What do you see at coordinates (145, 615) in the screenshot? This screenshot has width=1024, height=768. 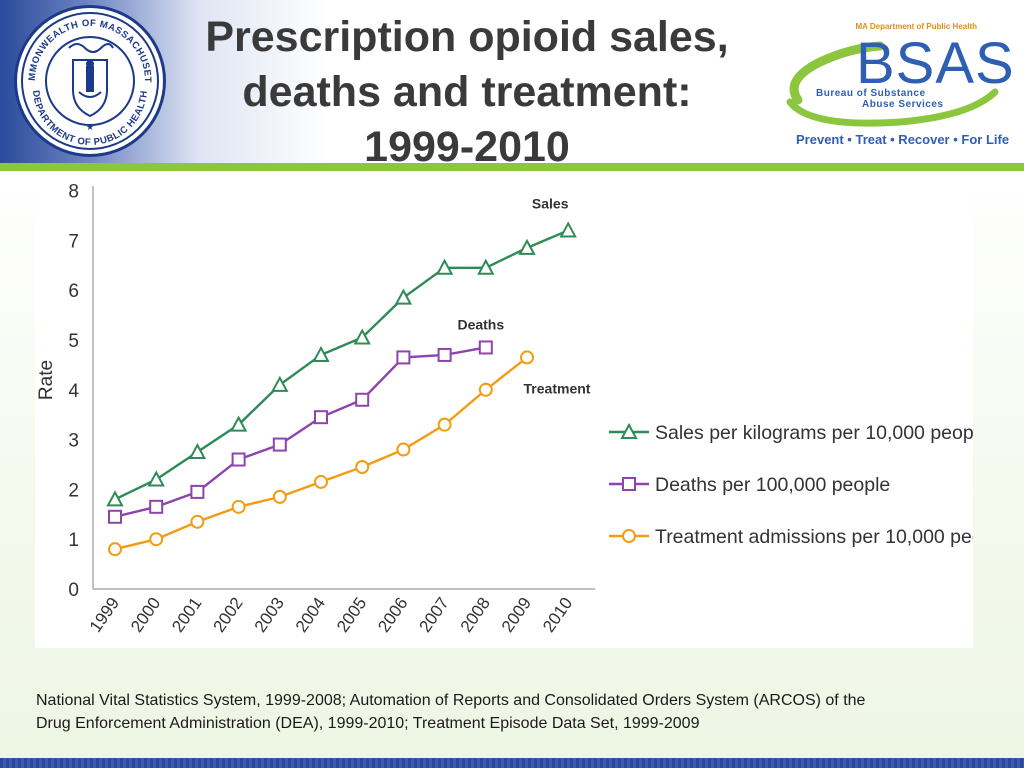 I see `x-tick-label: 2000` at bounding box center [145, 615].